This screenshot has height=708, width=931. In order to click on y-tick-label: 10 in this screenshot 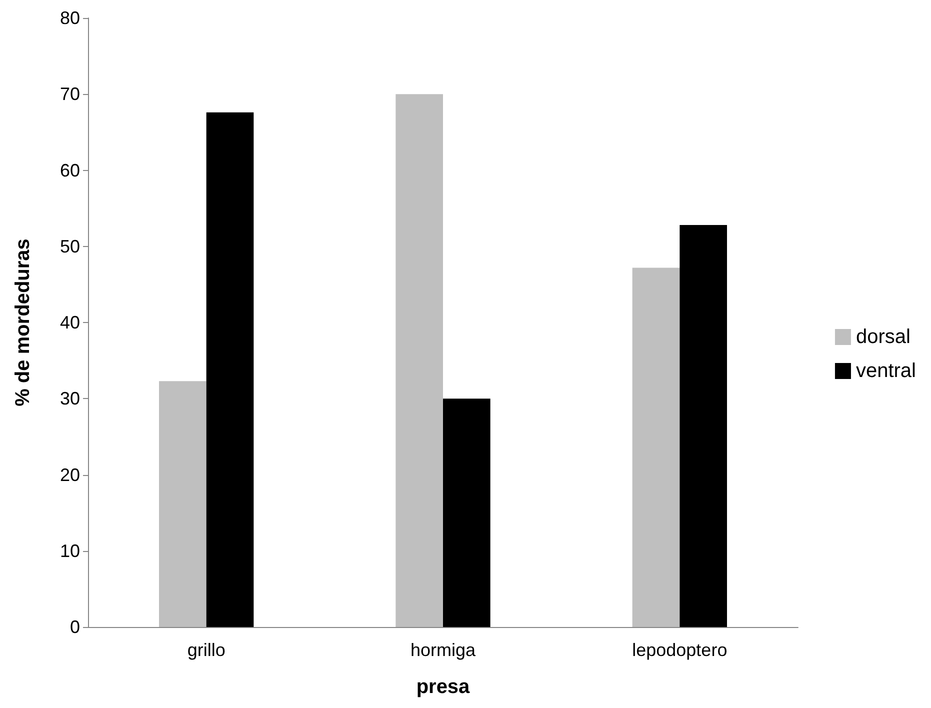, I will do `click(70, 550)`.